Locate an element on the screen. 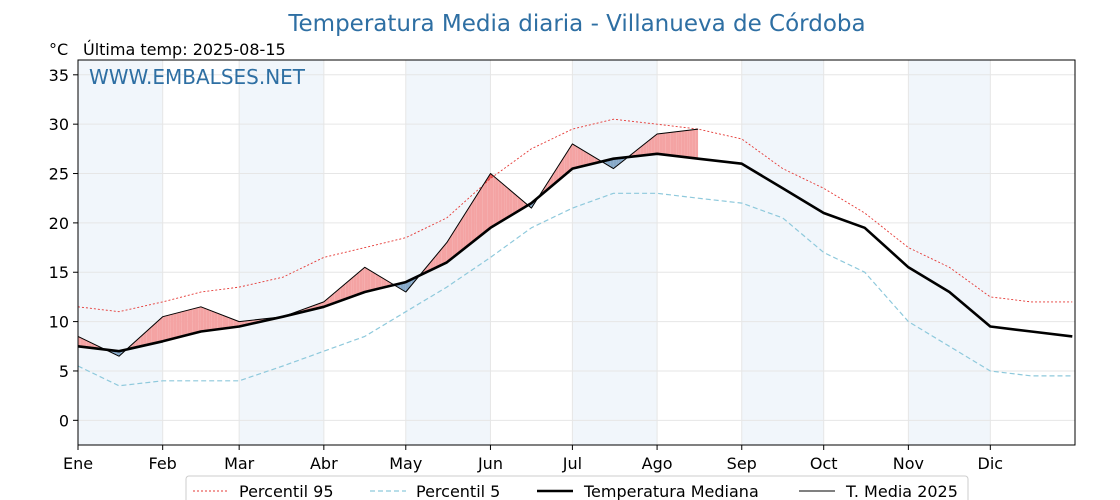  legend-label-p95: Percentil 95 is located at coordinates (286, 491).